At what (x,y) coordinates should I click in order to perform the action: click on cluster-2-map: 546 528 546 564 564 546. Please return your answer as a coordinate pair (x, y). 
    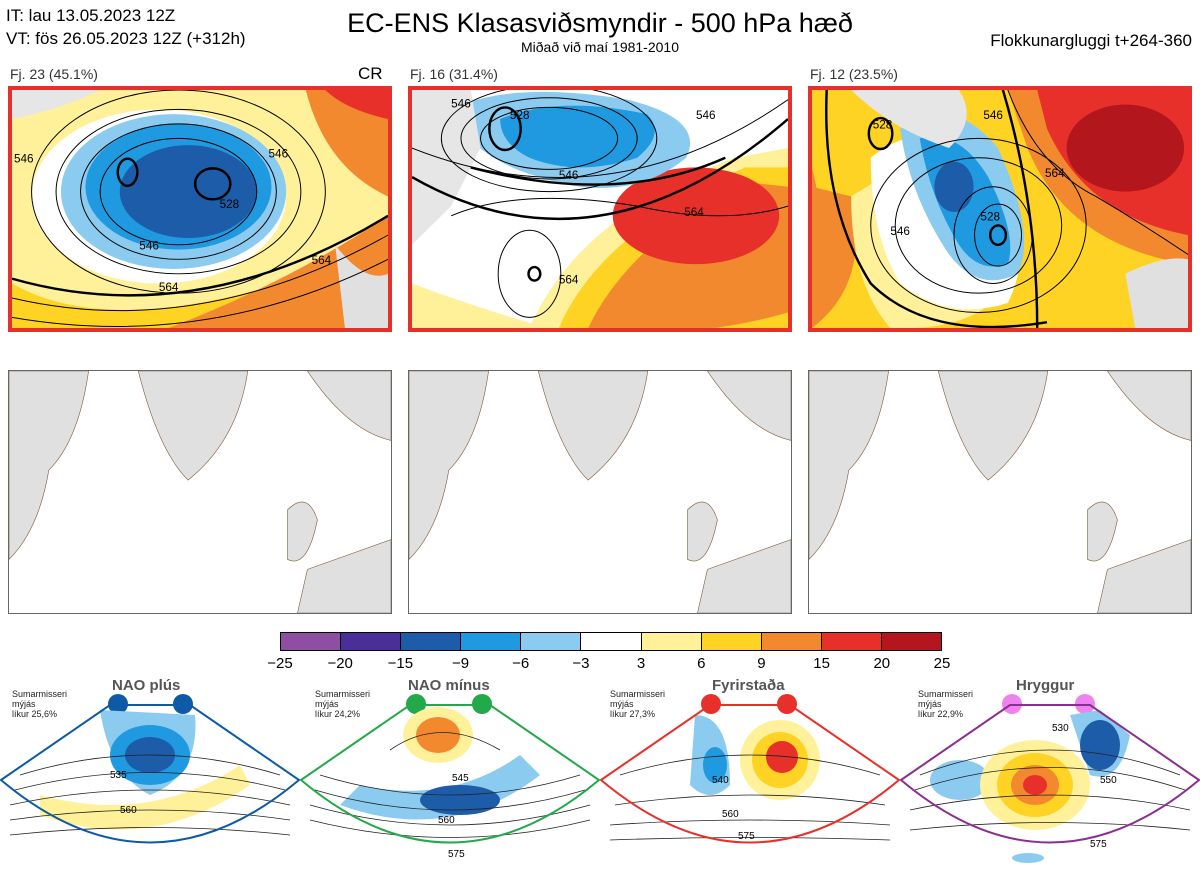
    Looking at the image, I should click on (600, 209).